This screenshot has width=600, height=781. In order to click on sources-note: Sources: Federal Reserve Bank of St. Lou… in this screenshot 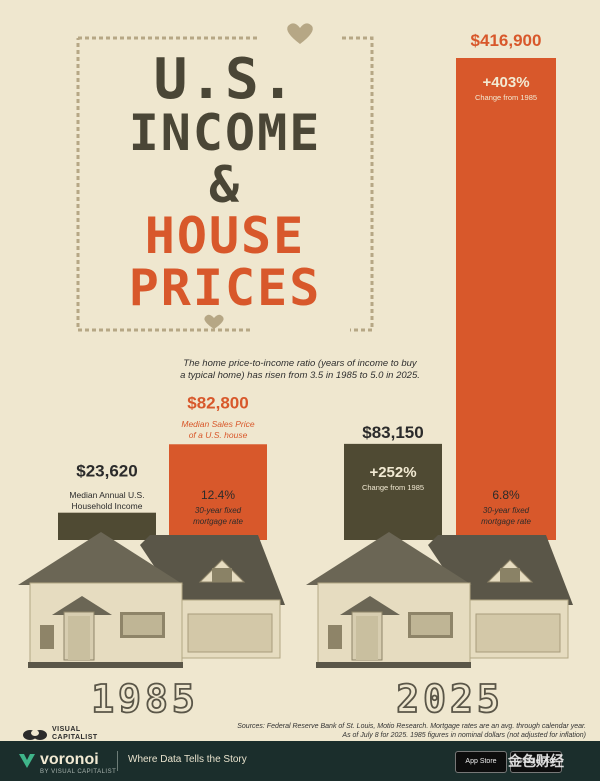, I will do `click(376, 731)`.